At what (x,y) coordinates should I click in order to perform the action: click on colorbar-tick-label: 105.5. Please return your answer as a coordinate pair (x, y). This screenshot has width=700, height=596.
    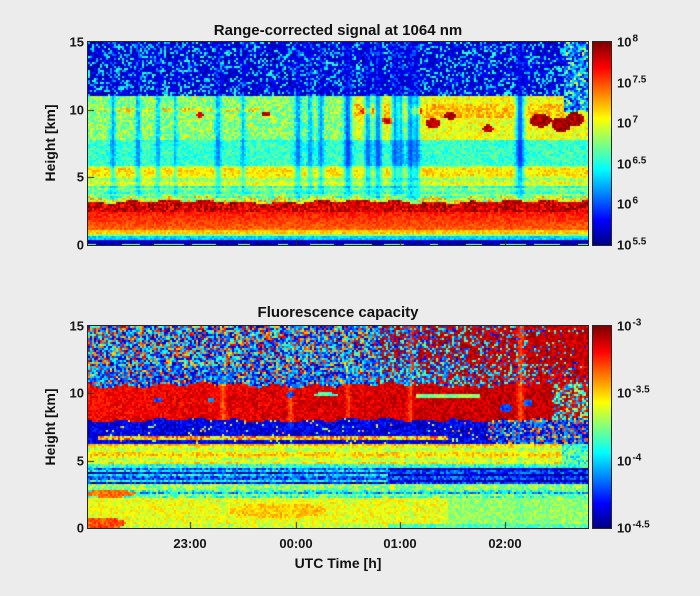
    Looking at the image, I should click on (632, 244).